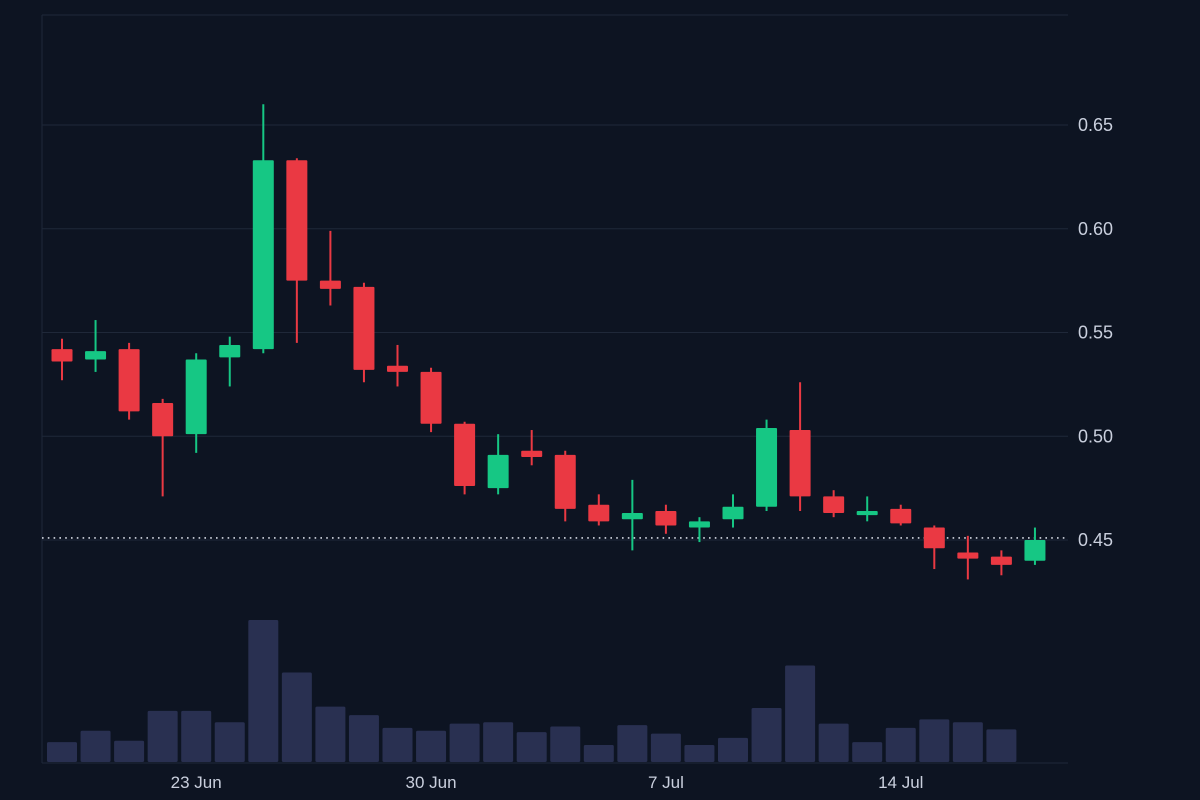 The image size is (1200, 800). Describe the element at coordinates (1095, 540) in the screenshot. I see `y-axis-label: 0.45` at that location.